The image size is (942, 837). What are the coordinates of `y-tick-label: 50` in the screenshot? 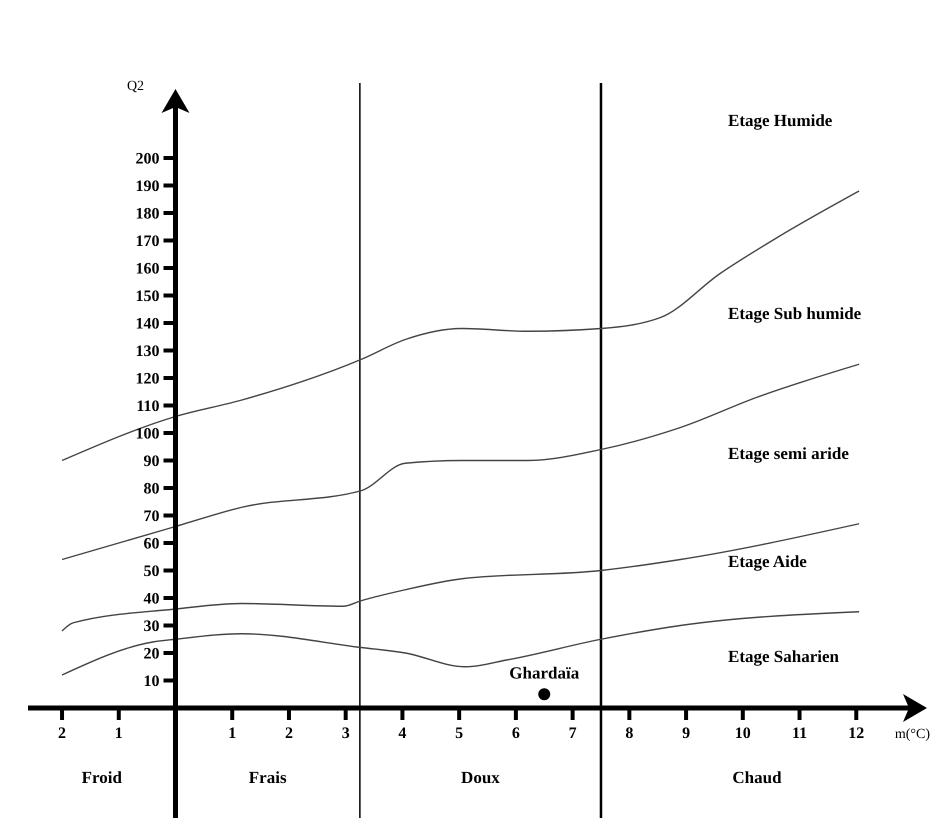 It's located at (152, 571).